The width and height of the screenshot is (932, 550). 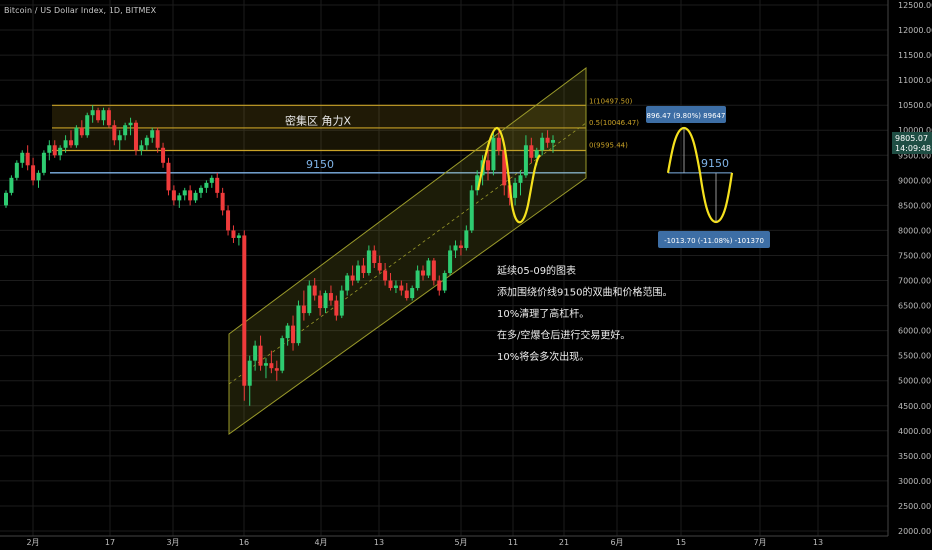 What do you see at coordinates (914, 406) in the screenshot?
I see `y-tick-label: 4500.00` at bounding box center [914, 406].